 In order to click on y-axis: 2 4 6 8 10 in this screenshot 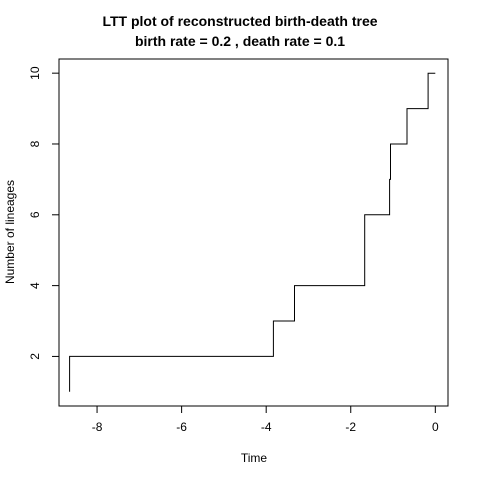, I will do `click(43, 213)`.